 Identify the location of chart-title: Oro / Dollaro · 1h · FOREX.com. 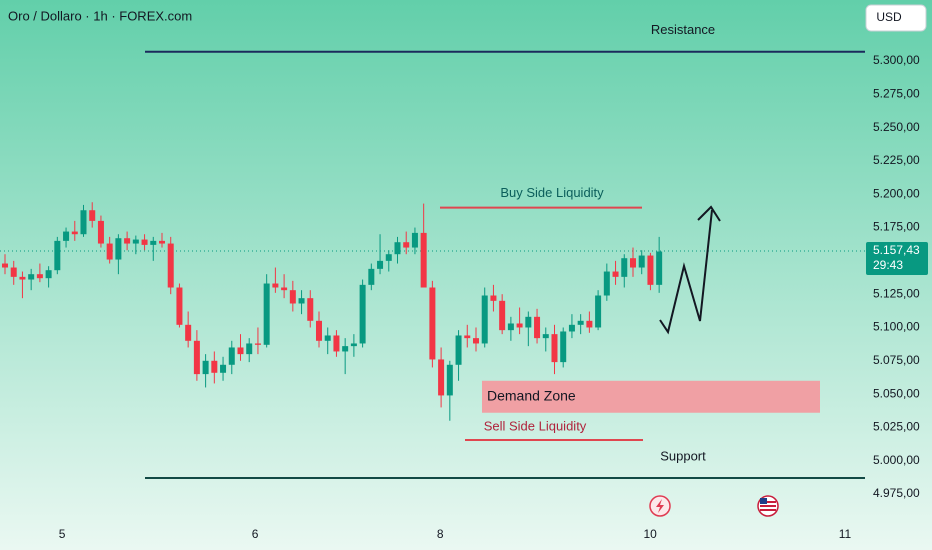
(100, 15).